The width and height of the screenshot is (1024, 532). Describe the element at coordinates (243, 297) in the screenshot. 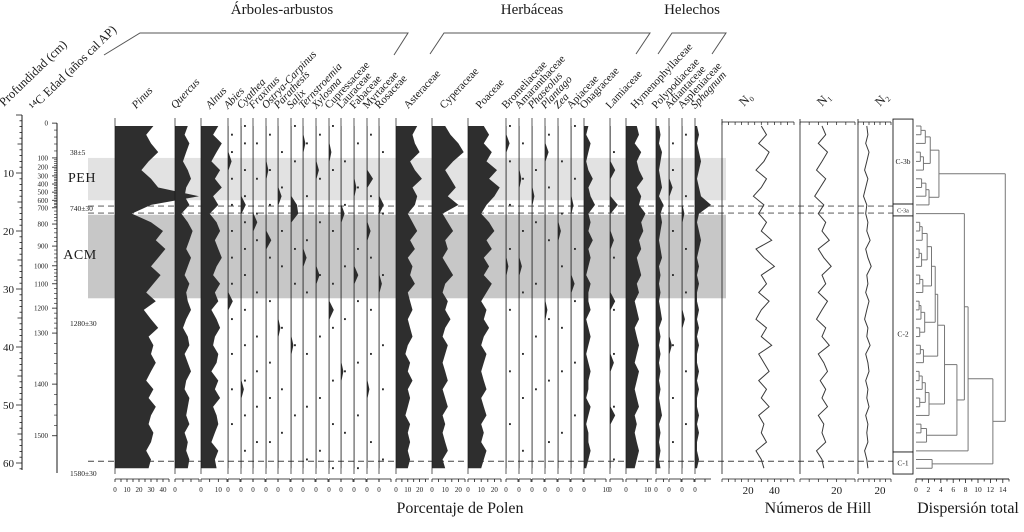

I see `taxon-curve-Cyathea` at that location.